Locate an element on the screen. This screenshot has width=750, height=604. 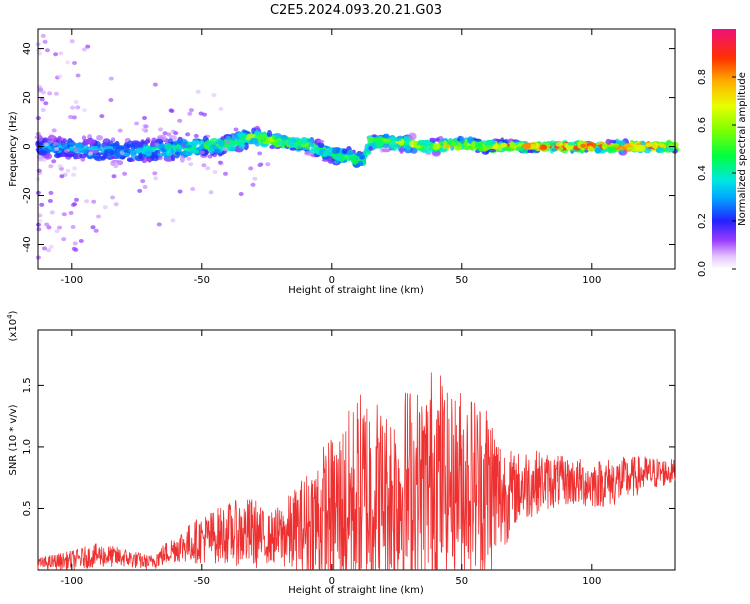
colorbar-tick-label: 0.2 is located at coordinates (702, 221).